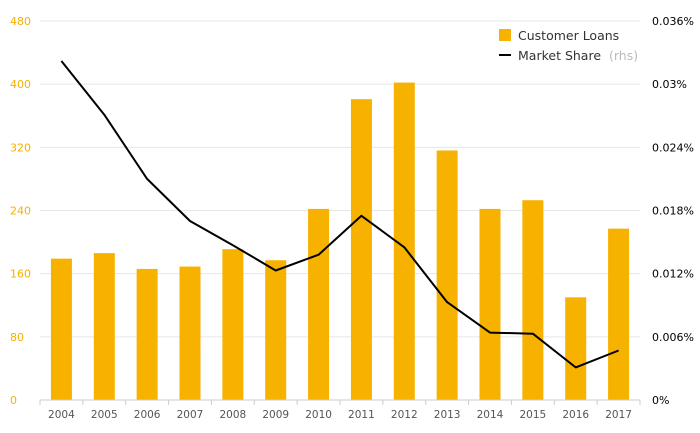 This screenshot has height=433, width=700. Describe the element at coordinates (532, 415) in the screenshot. I see `x-tick-label: 2015` at that location.